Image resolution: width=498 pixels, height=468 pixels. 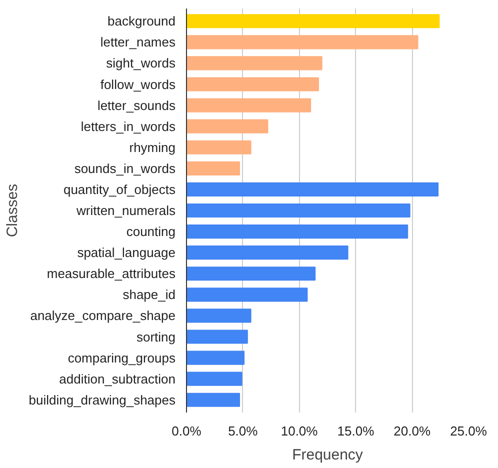 What do you see at coordinates (151, 232) in the screenshot?
I see `y-tick-label: counting` at bounding box center [151, 232].